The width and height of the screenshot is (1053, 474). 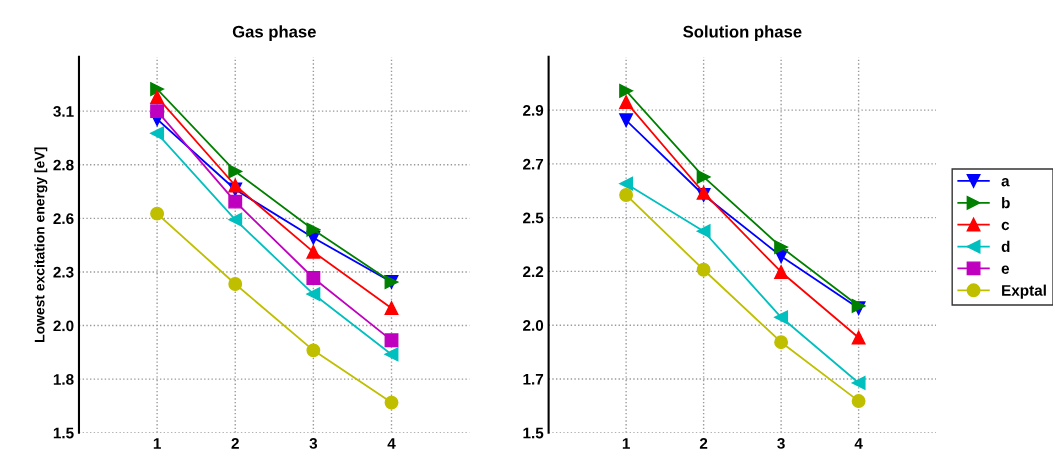 What do you see at coordinates (1005, 246) in the screenshot?
I see `legend-label: d` at bounding box center [1005, 246].